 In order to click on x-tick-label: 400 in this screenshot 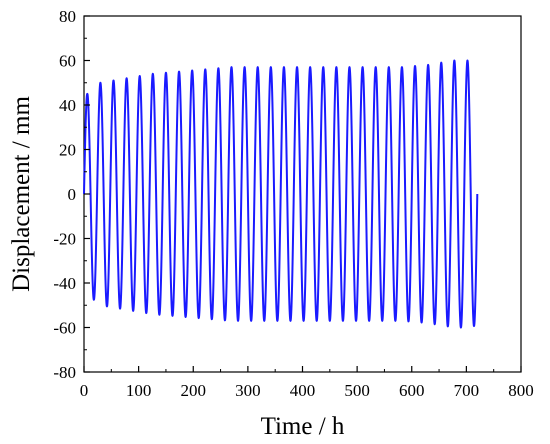, I will do `click(303, 390)`.